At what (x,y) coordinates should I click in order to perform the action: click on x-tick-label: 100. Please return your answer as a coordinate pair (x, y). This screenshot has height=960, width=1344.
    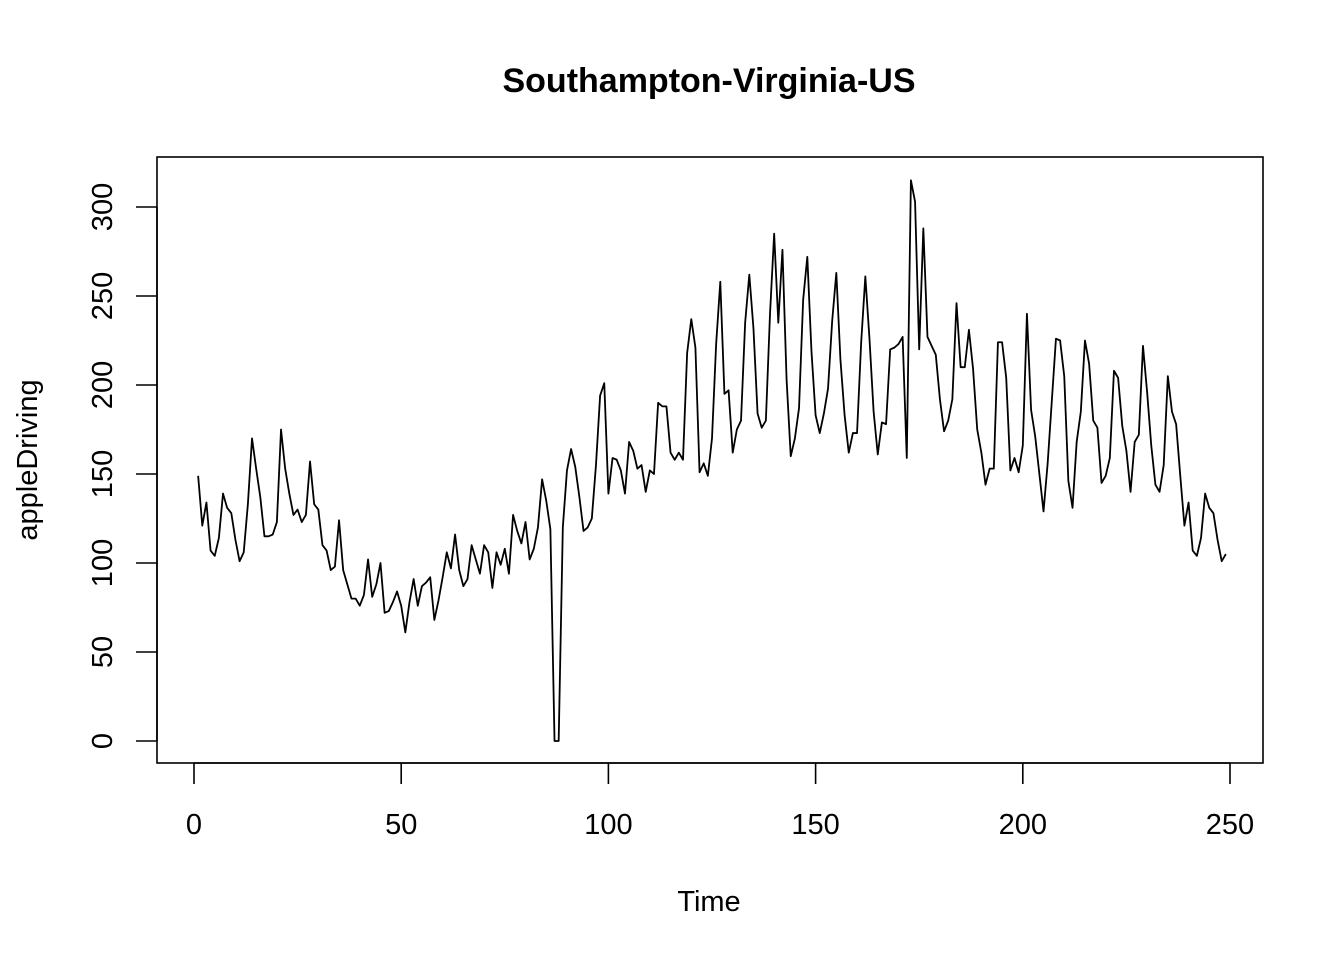
    Looking at the image, I should click on (608, 825).